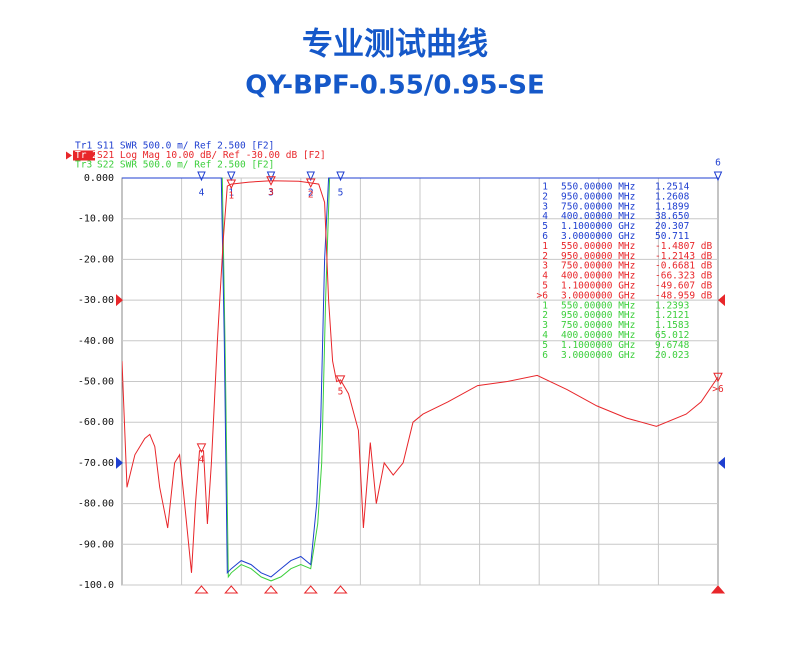  Describe the element at coordinates (96, 259) in the screenshot. I see `y-tick-label: -20.00` at that location.